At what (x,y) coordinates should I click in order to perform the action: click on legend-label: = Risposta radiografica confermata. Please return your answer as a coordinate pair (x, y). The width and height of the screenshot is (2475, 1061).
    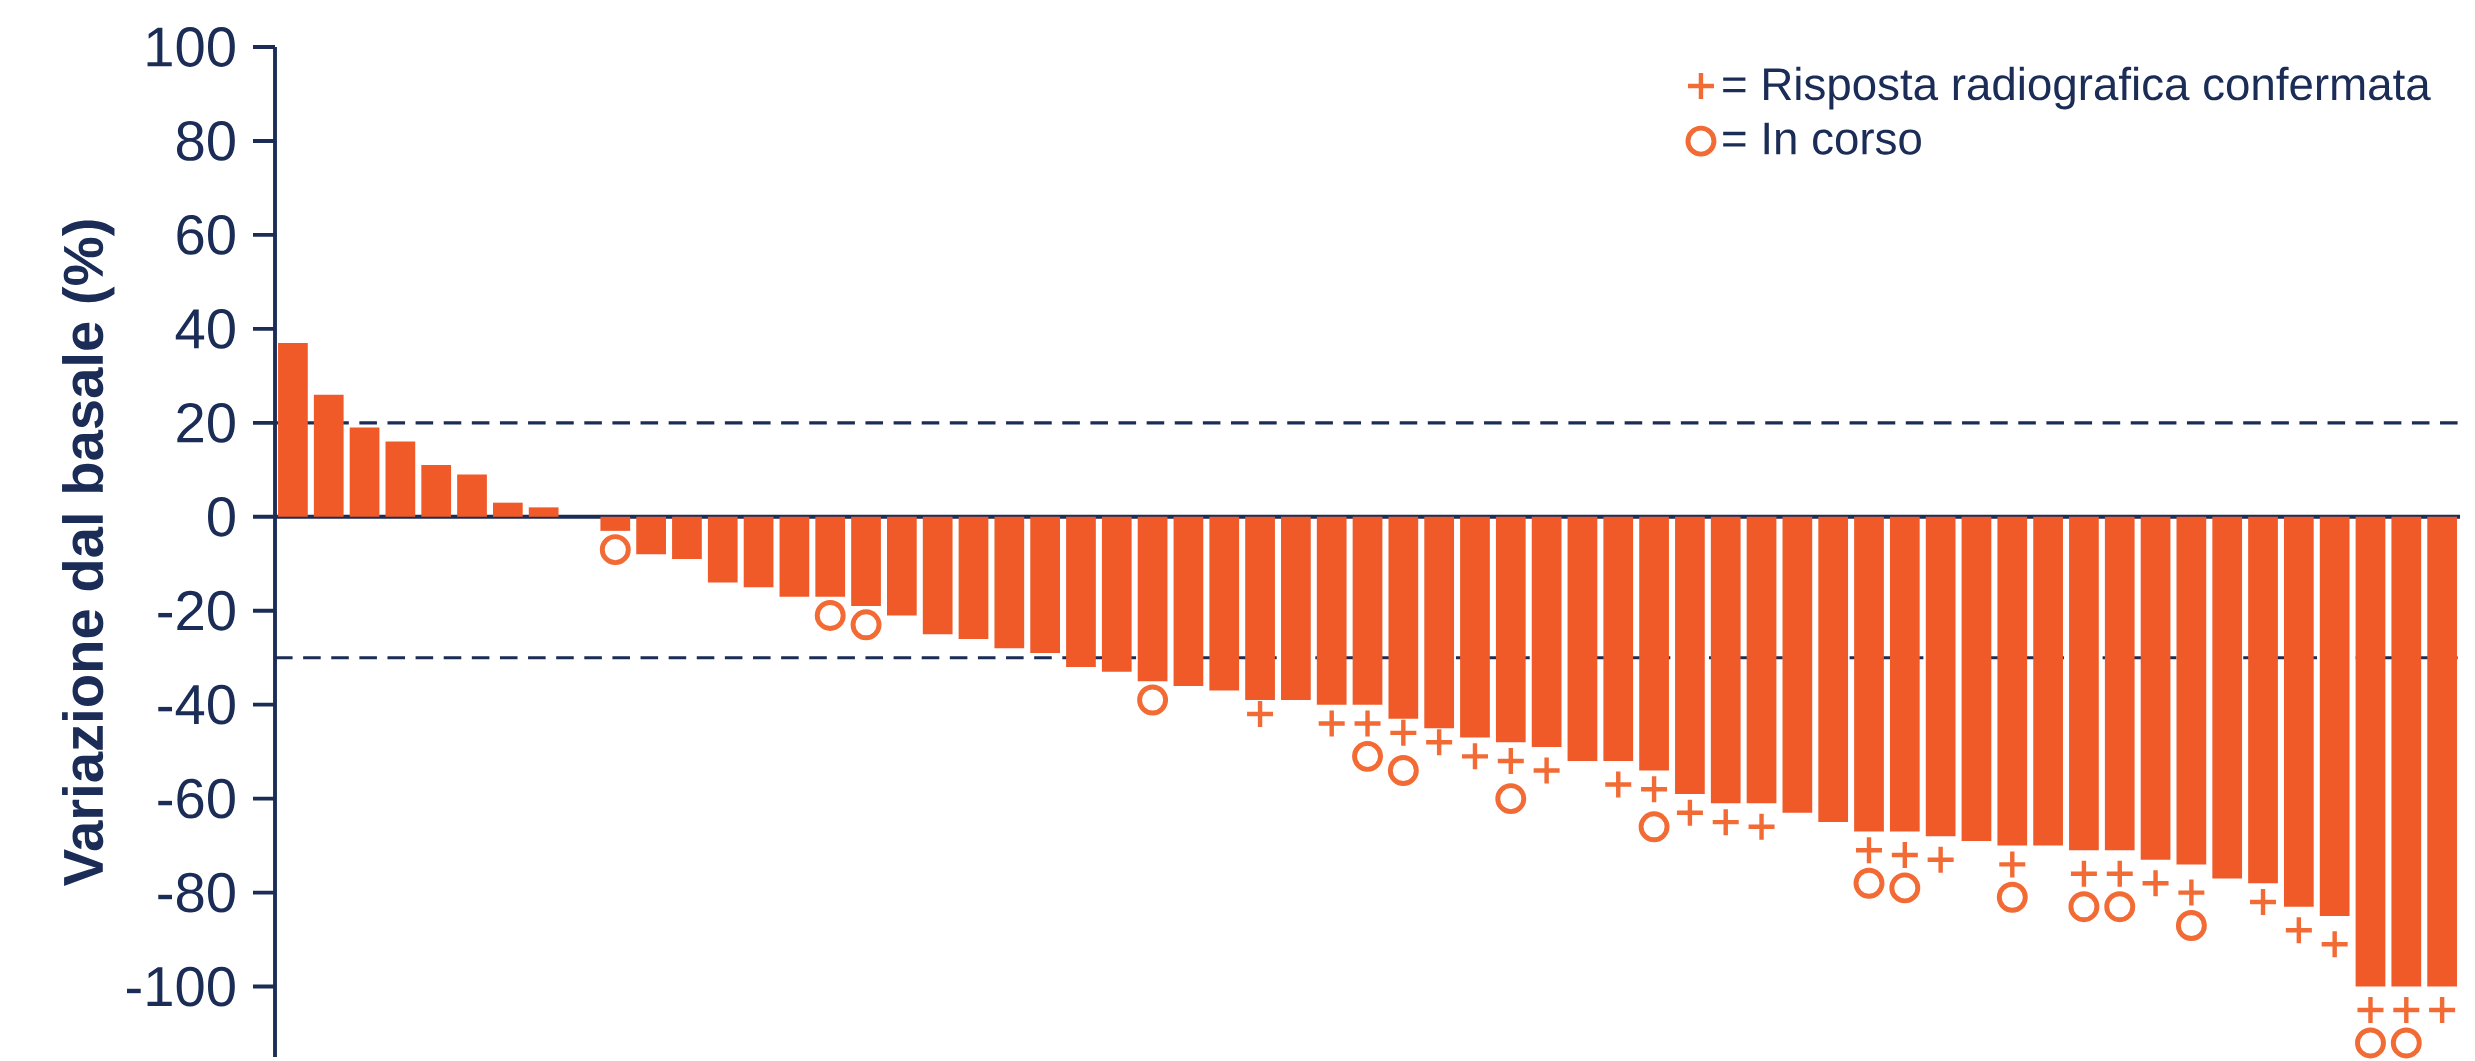
    Looking at the image, I should click on (2077, 88).